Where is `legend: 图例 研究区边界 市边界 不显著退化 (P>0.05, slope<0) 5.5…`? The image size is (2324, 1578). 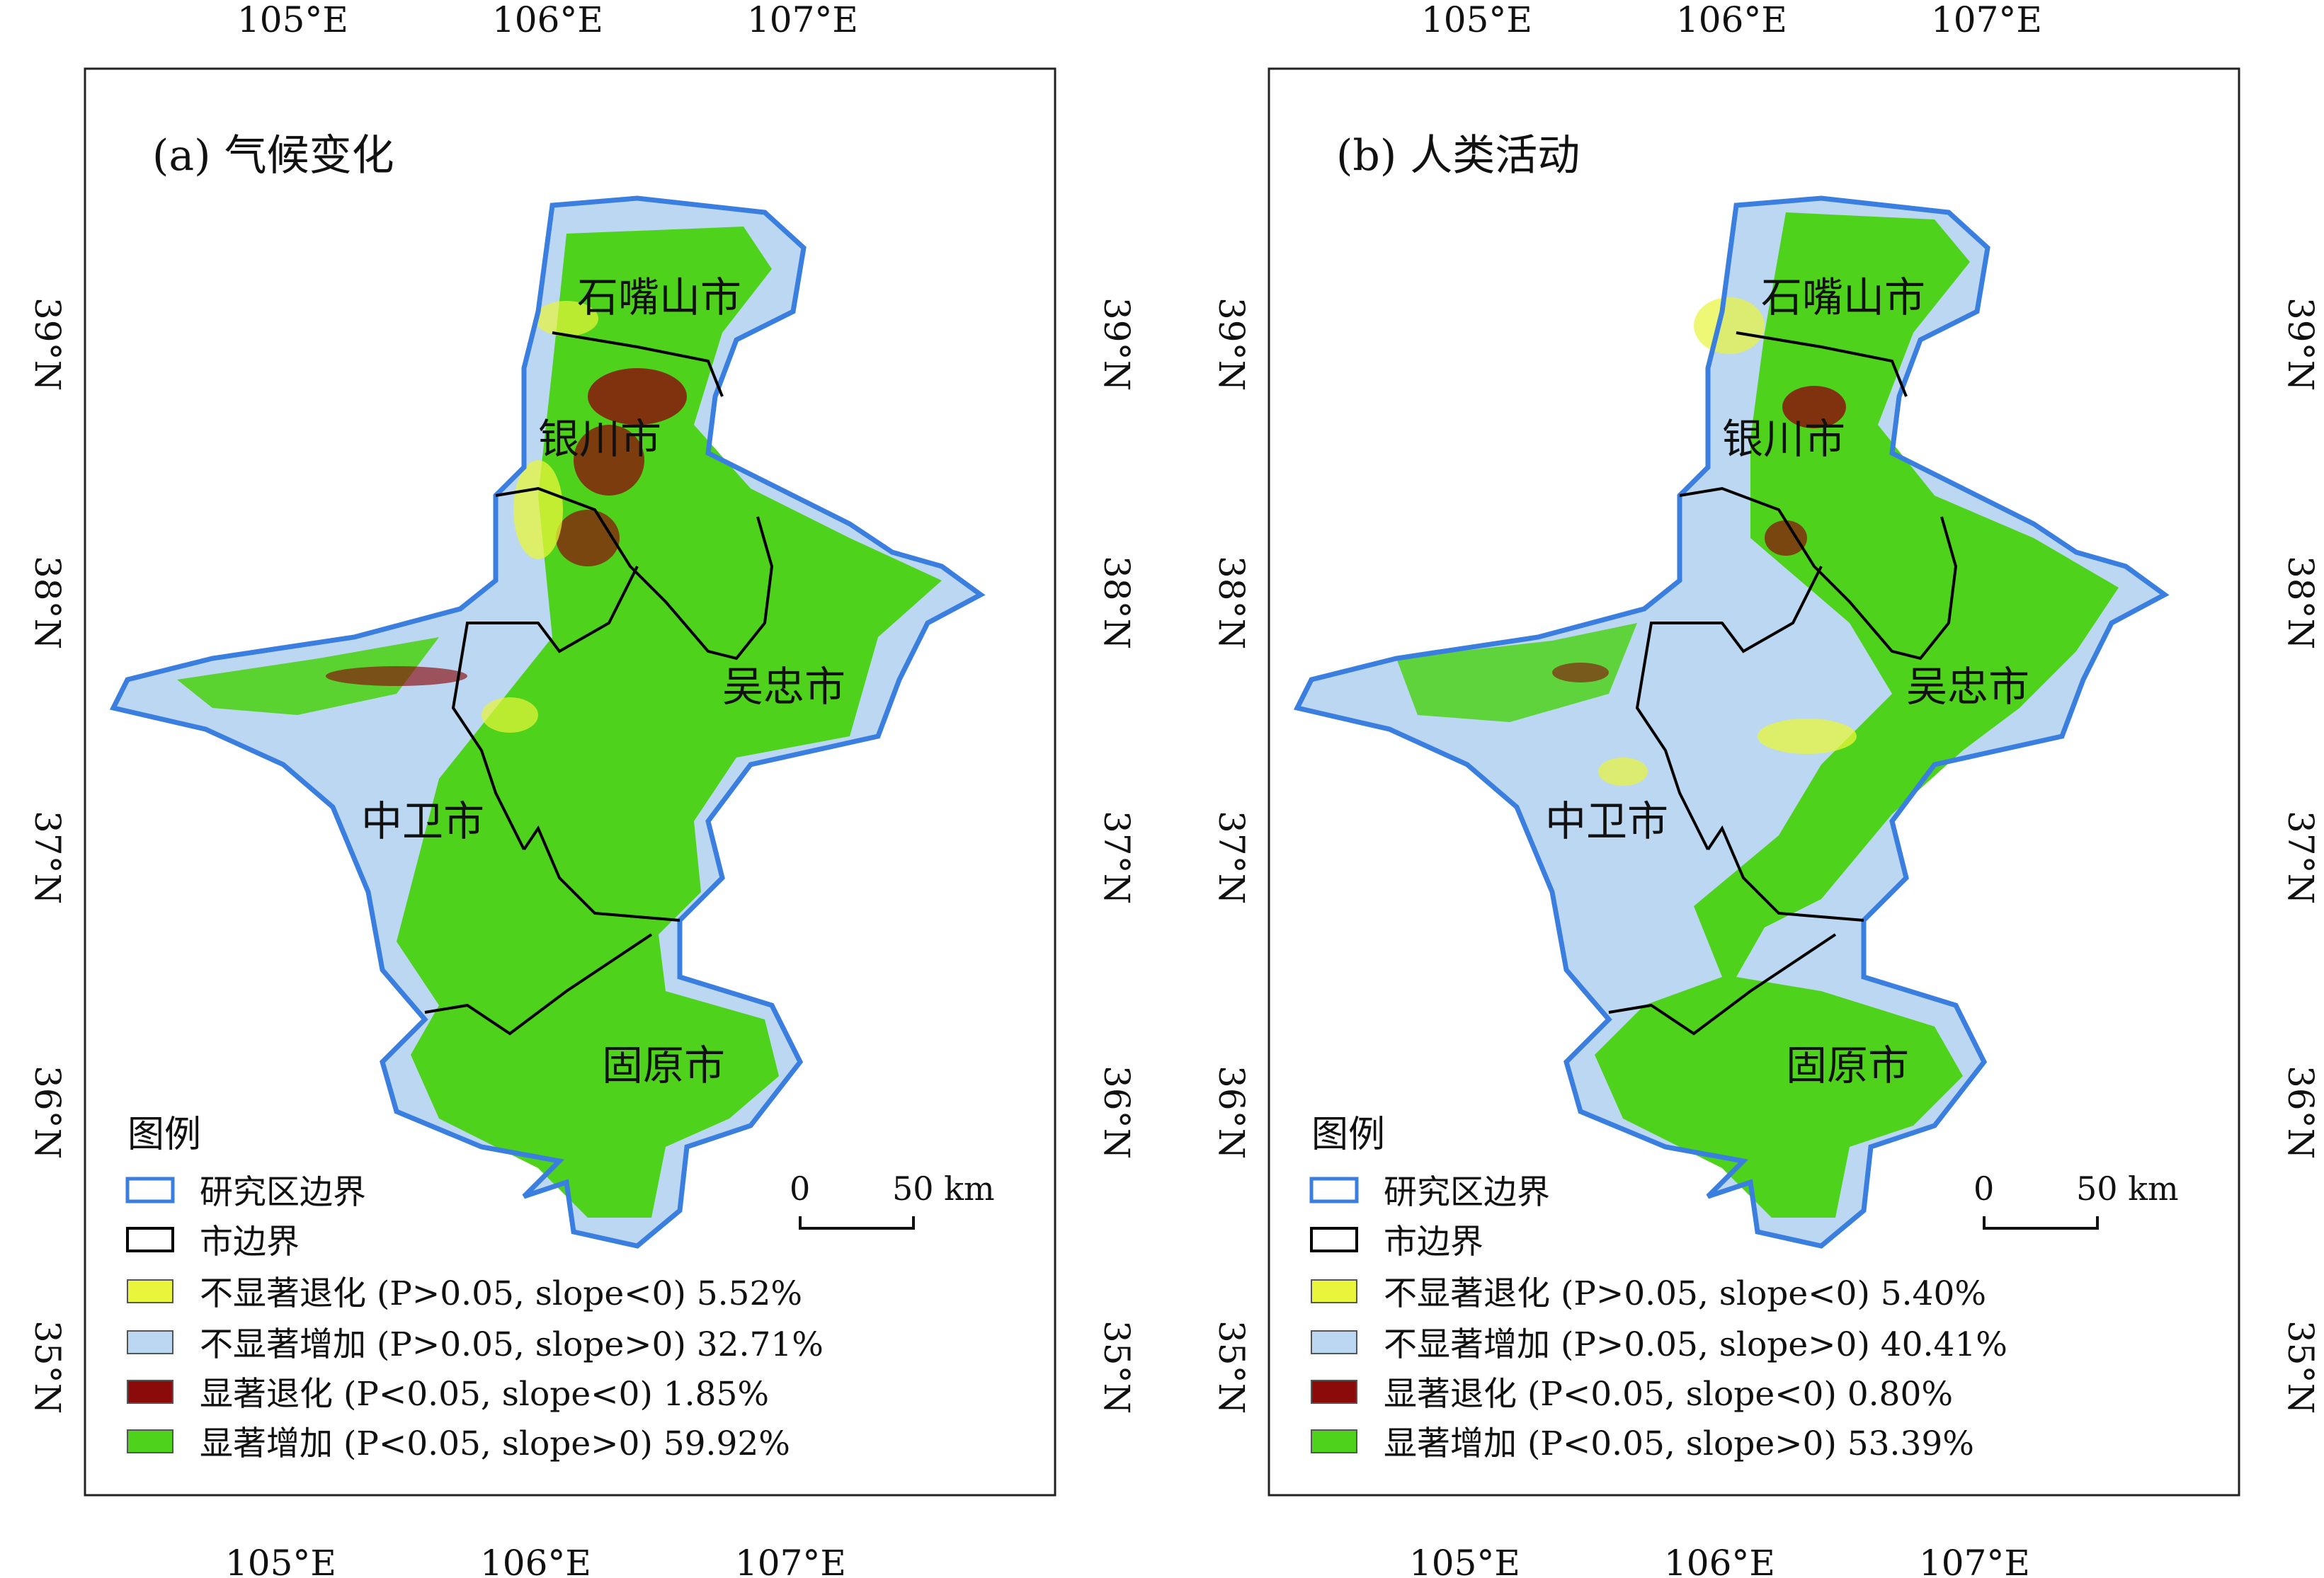
legend: 图例 研究区边界 市边界 不显著退化 (P>0.05, slope<0) 5.5… is located at coordinates (474, 1288).